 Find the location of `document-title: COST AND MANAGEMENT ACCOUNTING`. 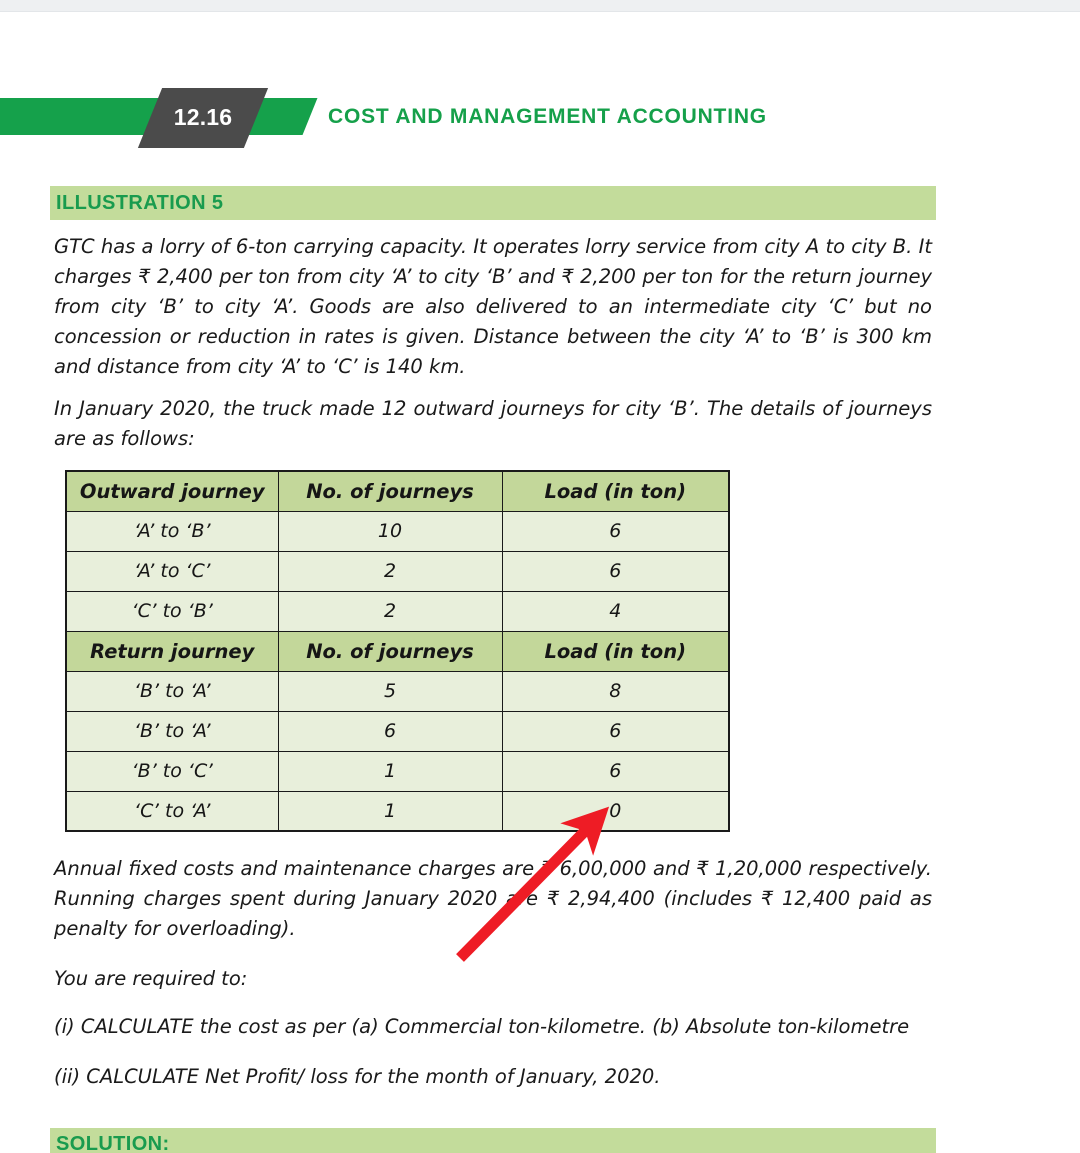

document-title: COST AND MANAGEMENT ACCOUNTING is located at coordinates (547, 116).